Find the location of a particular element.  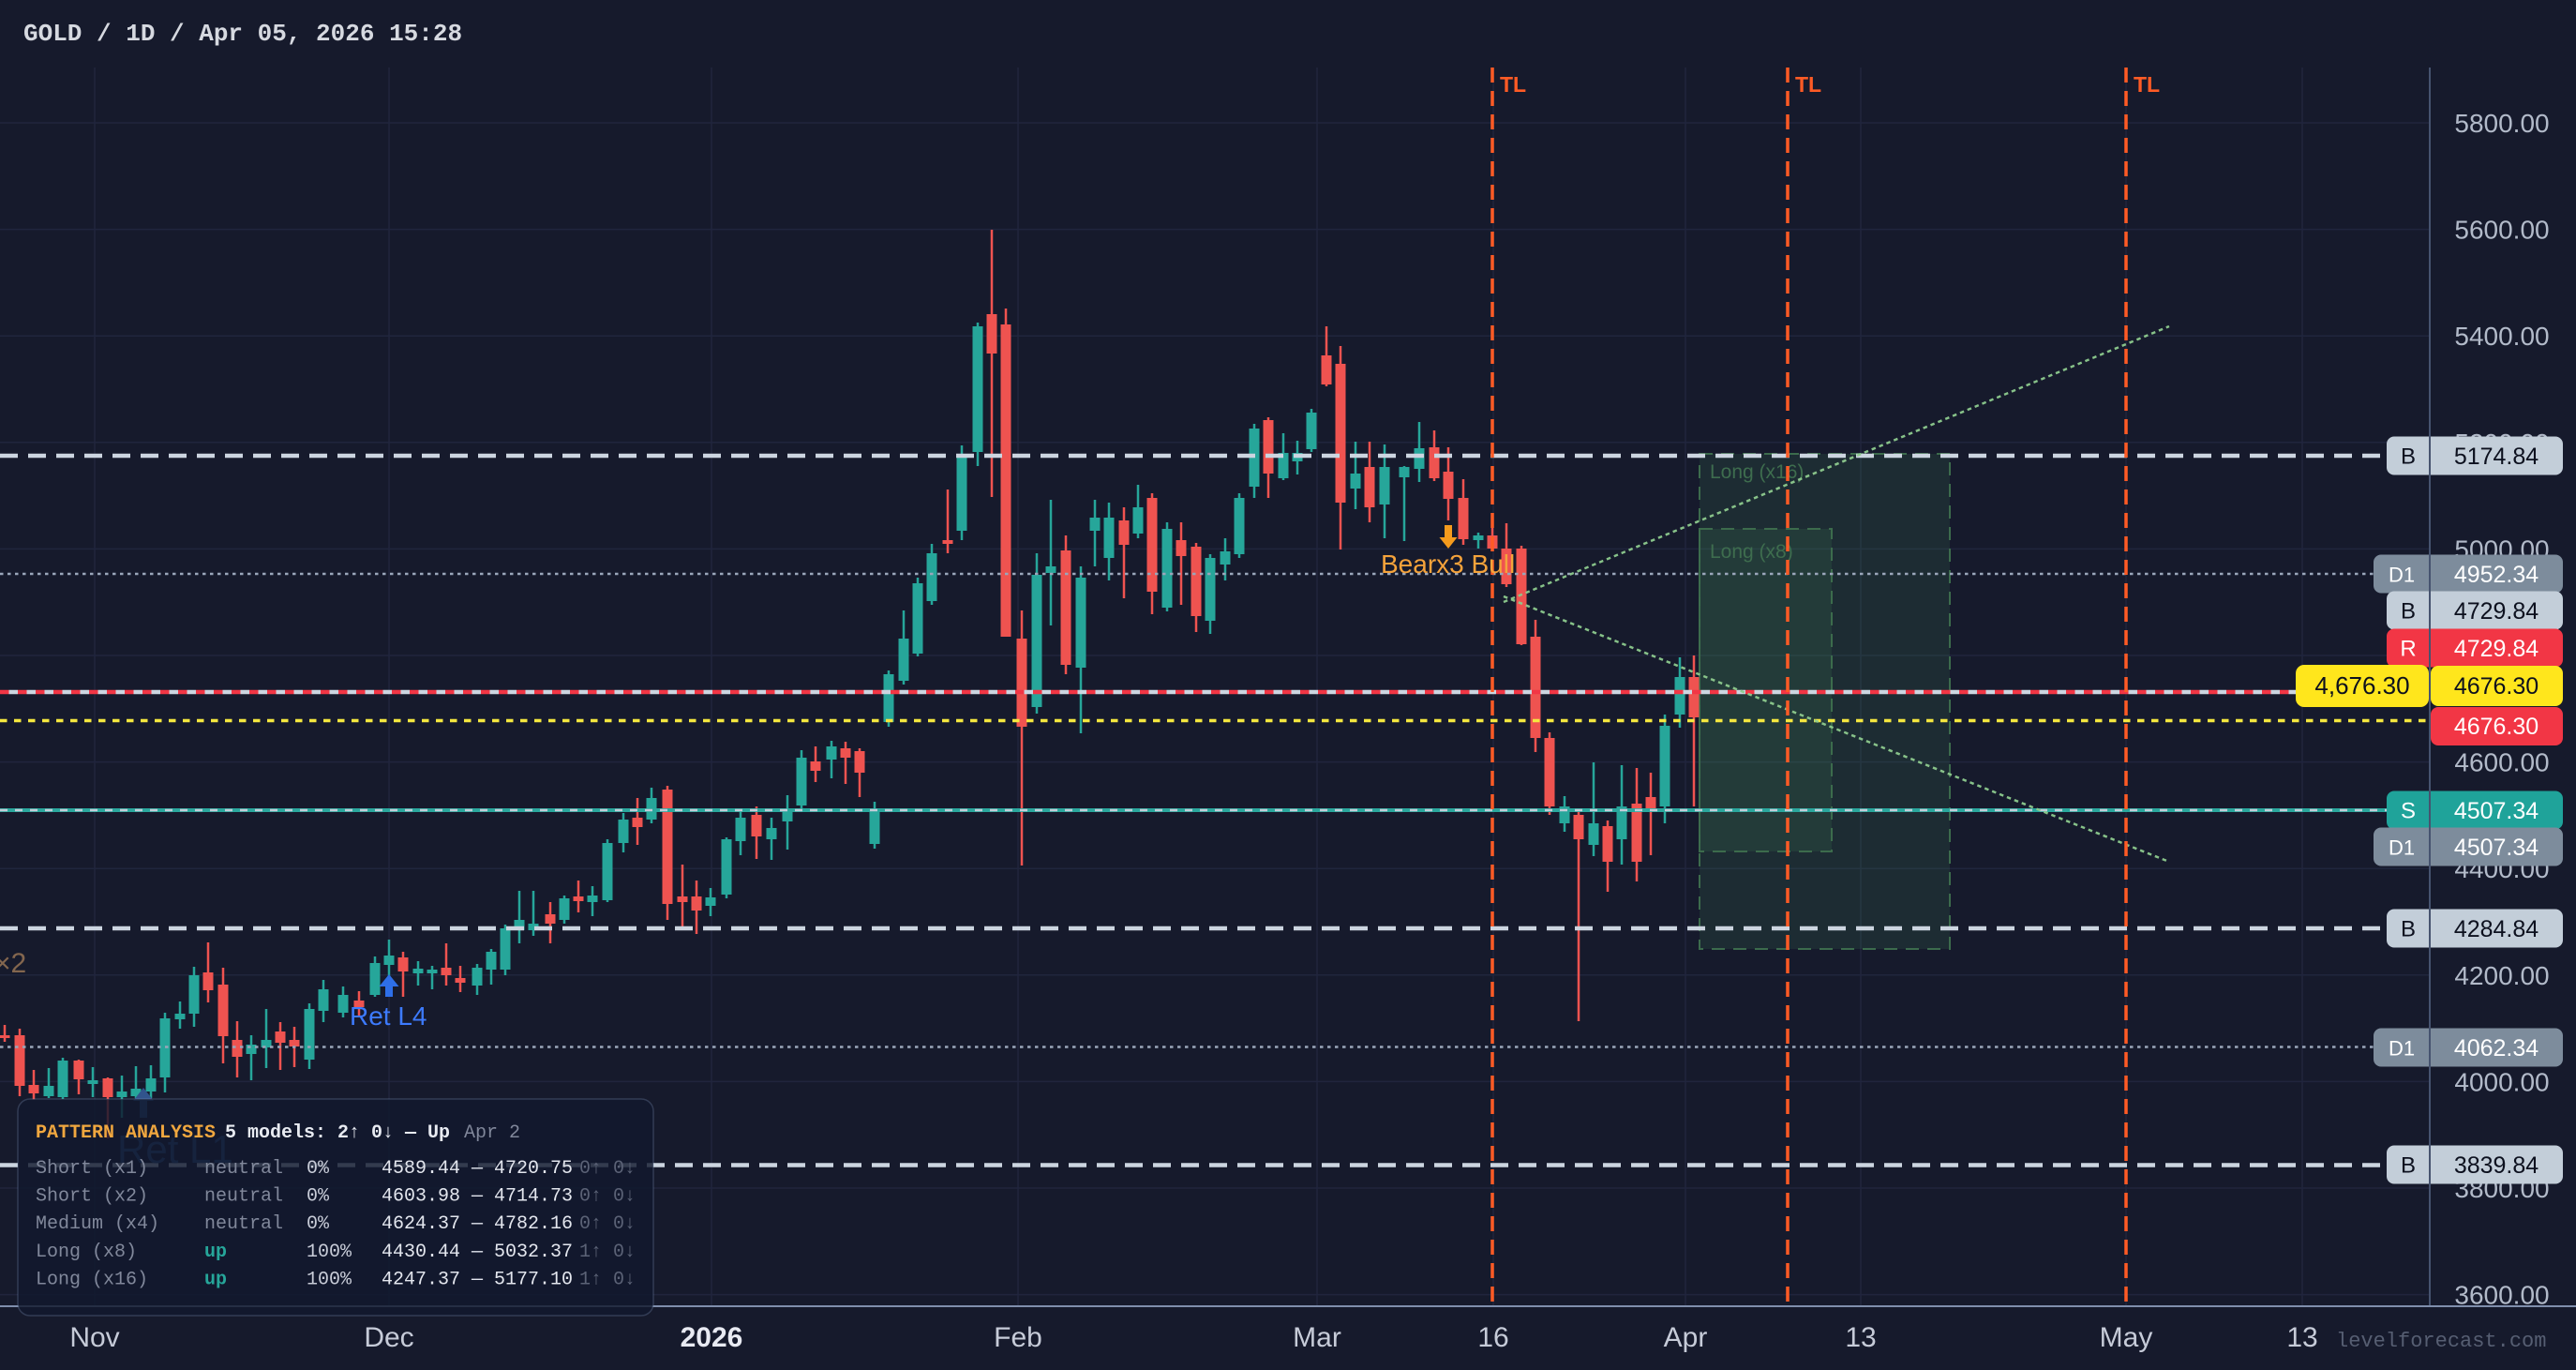

svg-text: 4952.34 is located at coordinates (2496, 575).